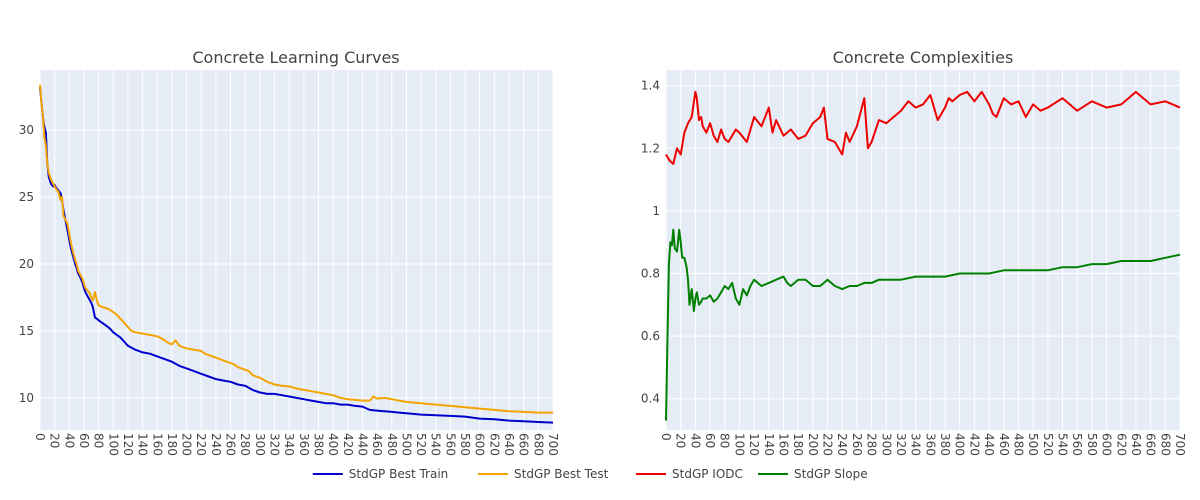  Describe the element at coordinates (1063, 444) in the screenshot. I see `cx-x-tick-label: 540` at that location.